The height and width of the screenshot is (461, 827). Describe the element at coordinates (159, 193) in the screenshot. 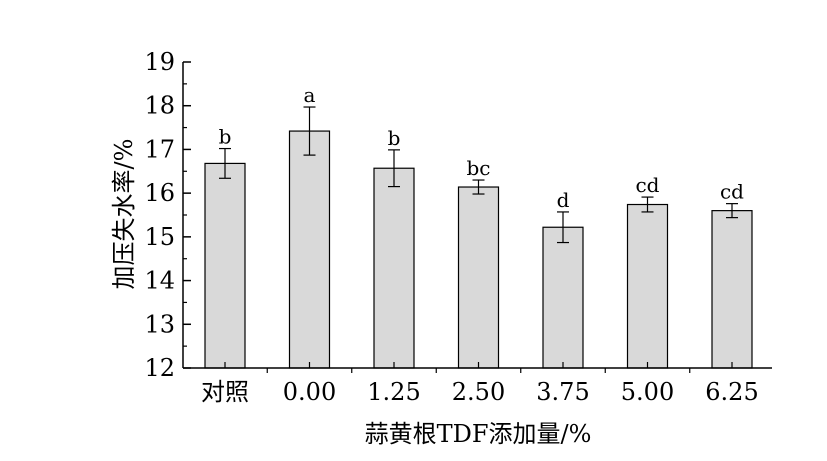

I see `y-tick-label: 16` at that location.